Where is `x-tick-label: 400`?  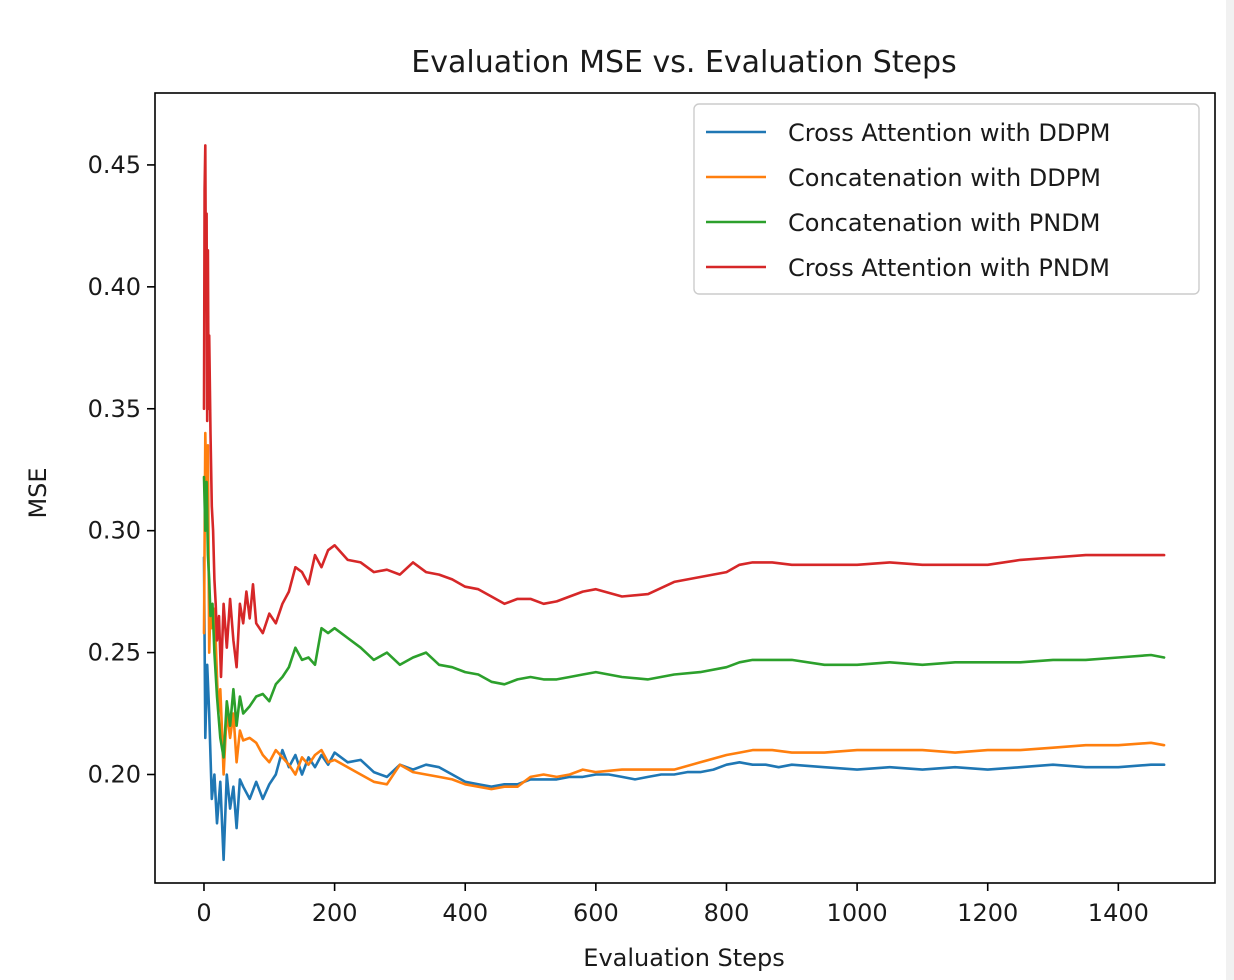 x-tick-label: 400 is located at coordinates (465, 913).